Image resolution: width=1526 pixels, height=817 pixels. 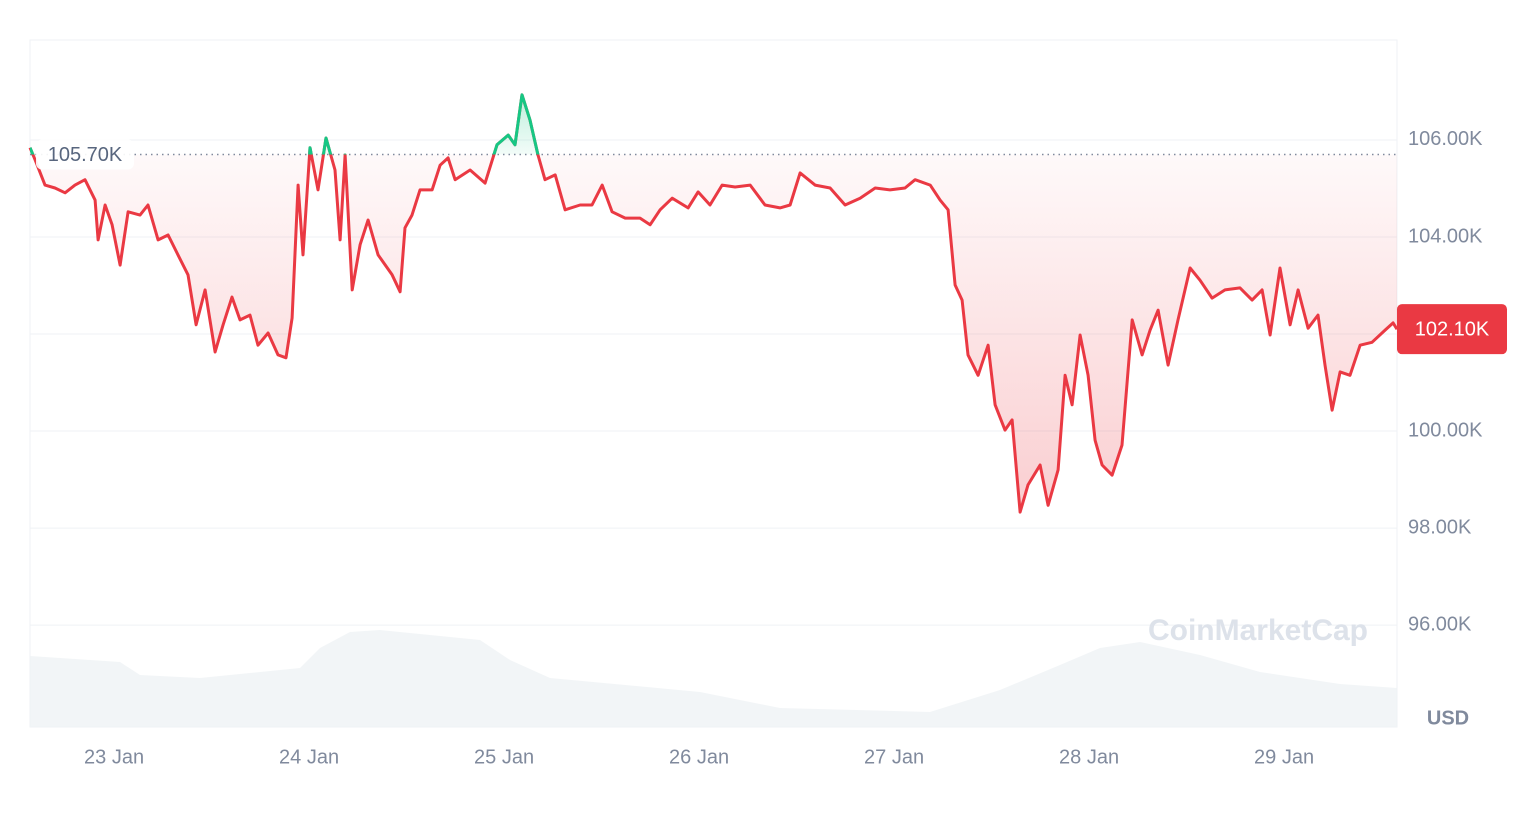 What do you see at coordinates (1448, 718) in the screenshot?
I see `unit-label: USD` at bounding box center [1448, 718].